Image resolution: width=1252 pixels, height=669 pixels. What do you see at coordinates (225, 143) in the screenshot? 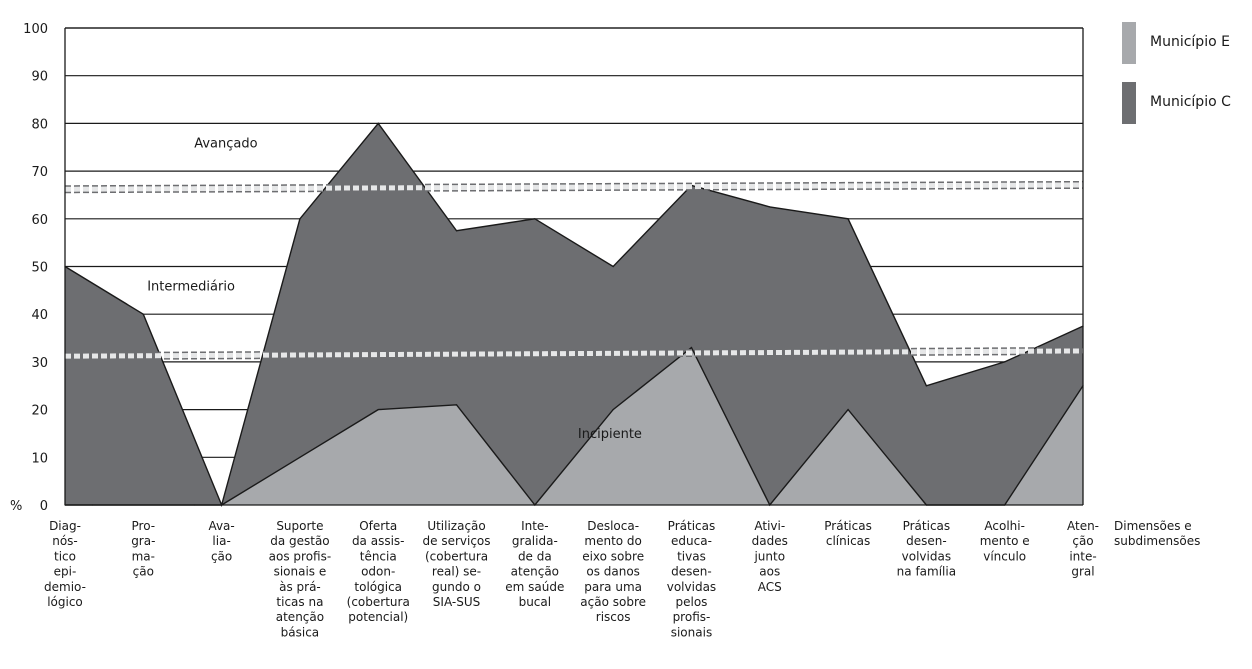
I see `annotation-0: Avançado` at bounding box center [225, 143].